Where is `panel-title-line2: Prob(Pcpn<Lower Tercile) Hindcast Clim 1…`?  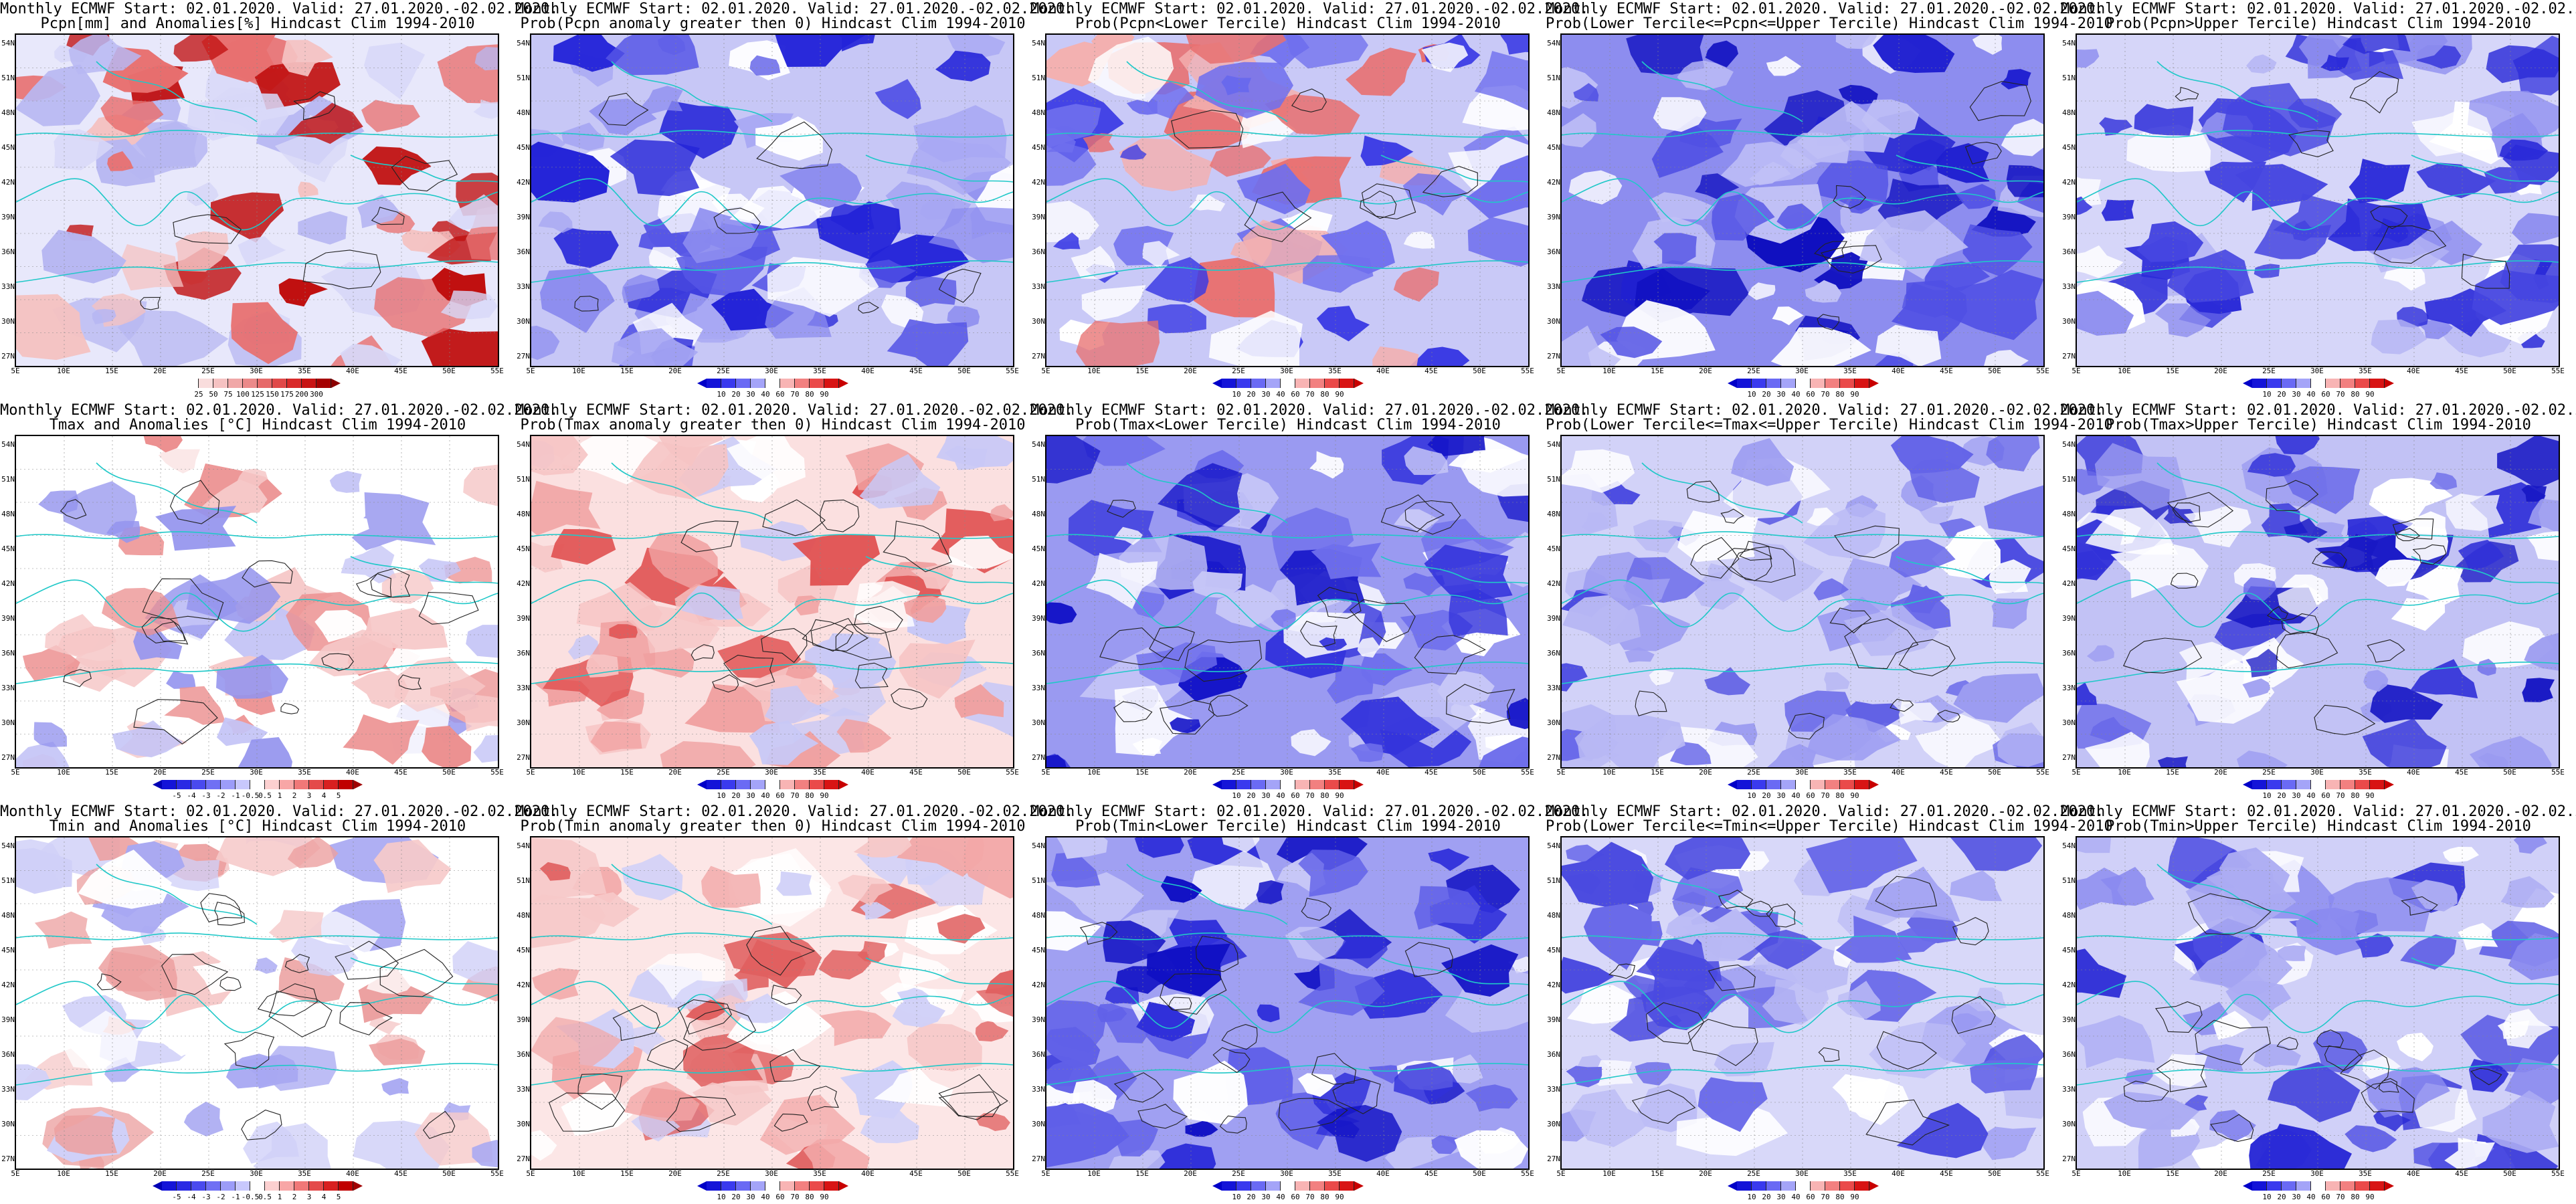
panel-title-line2: Prob(Pcpn<Lower Tercile) Hindcast Clim 1… is located at coordinates (1288, 23).